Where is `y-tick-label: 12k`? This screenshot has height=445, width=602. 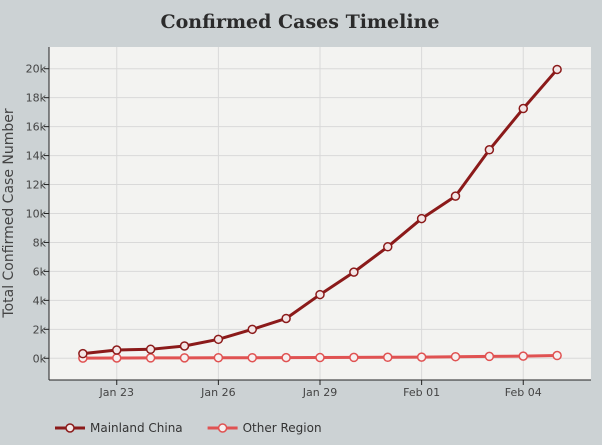 y-tick-label: 12k is located at coordinates (36, 185).